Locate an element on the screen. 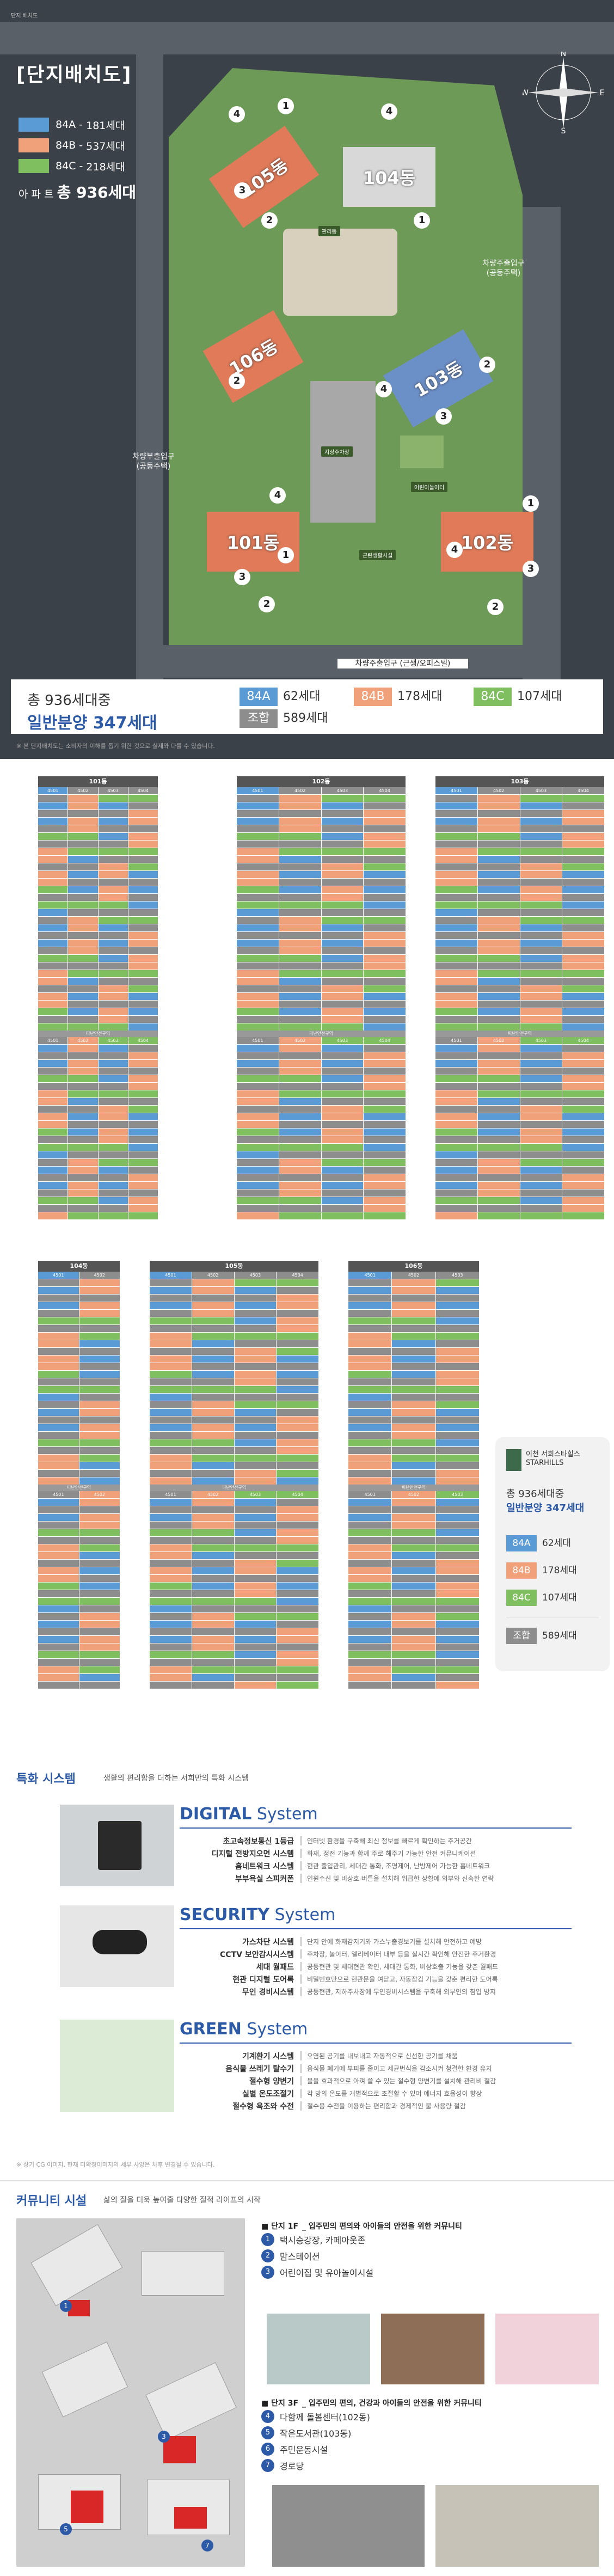 The width and height of the screenshot is (614, 2576). side-row-union: 조합 589세대 is located at coordinates (541, 1636).